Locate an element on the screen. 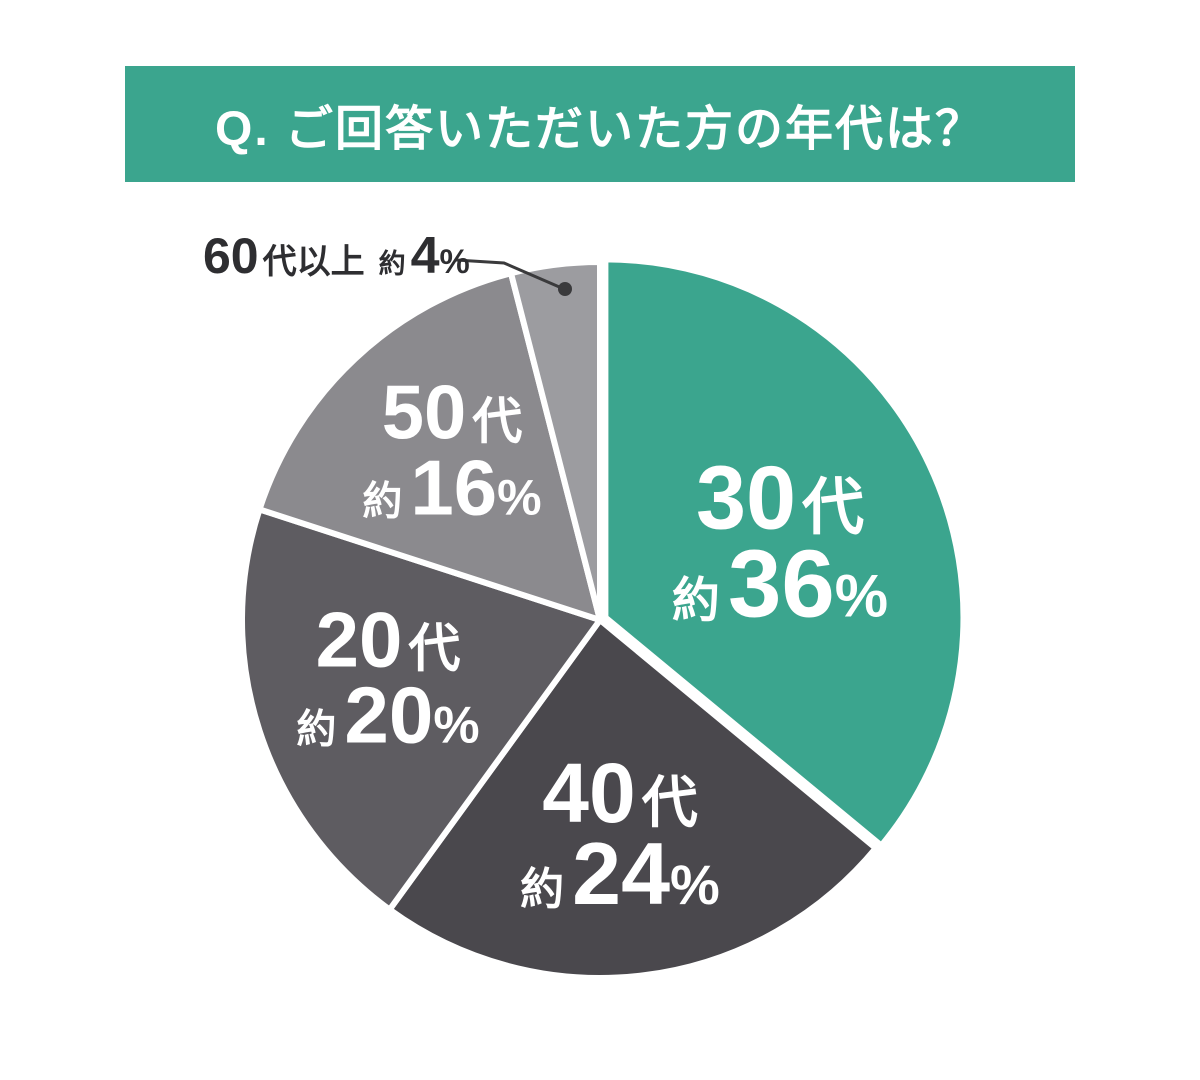  pie-slice-20代 is located at coordinates (421, 709).